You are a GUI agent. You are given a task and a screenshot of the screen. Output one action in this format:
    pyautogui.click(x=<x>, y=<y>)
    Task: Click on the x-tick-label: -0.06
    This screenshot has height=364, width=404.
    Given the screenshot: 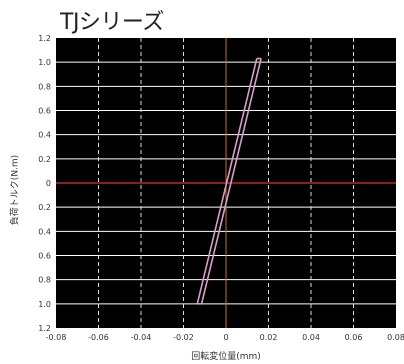 What is the action you would take?
    pyautogui.click(x=98, y=337)
    